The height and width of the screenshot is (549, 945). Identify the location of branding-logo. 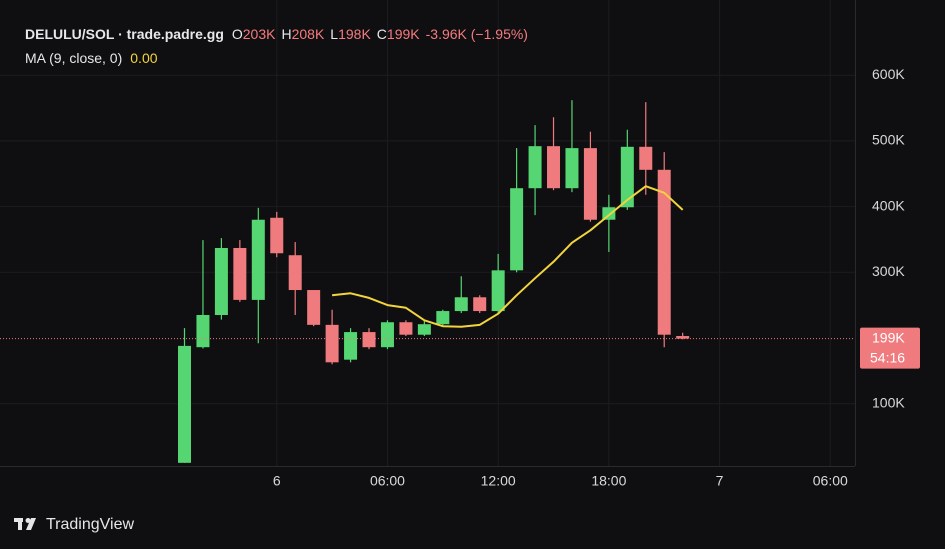
(25, 524).